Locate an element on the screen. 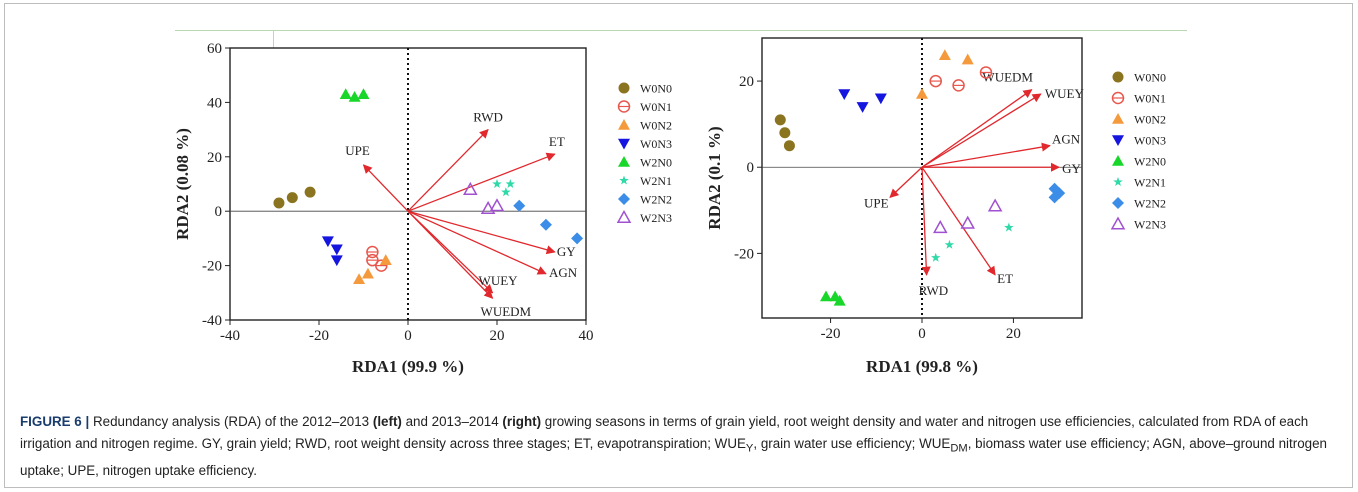  caption-sub-y: Y is located at coordinates (749, 448).